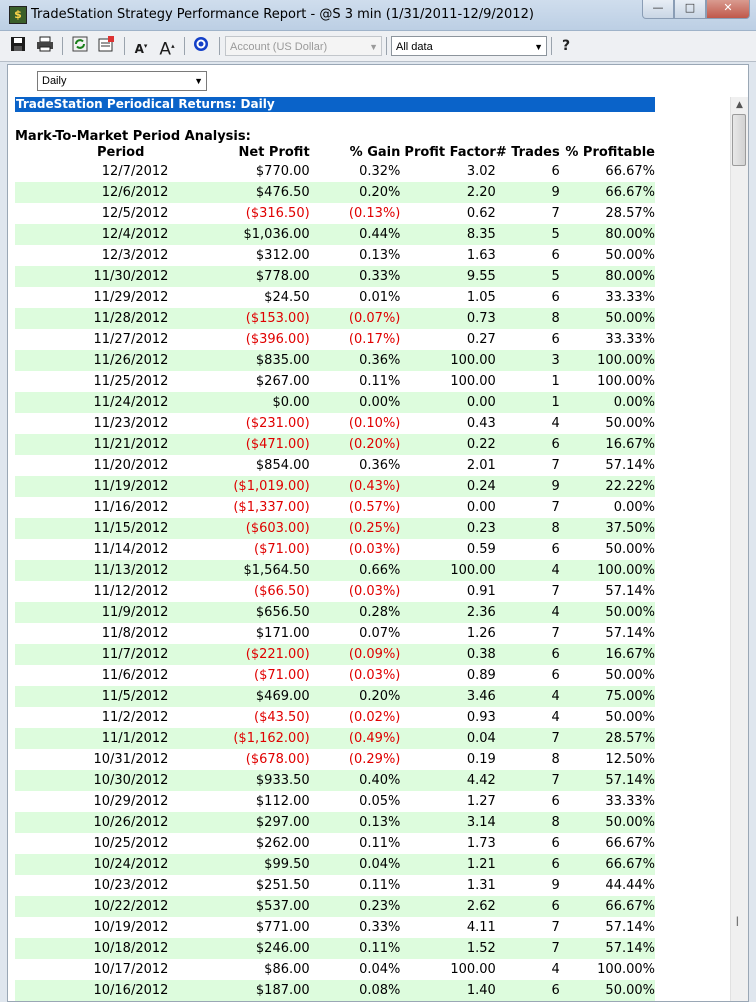 The image size is (756, 1002). Describe the element at coordinates (690, 9) in the screenshot. I see `maximize-button: □` at that location.